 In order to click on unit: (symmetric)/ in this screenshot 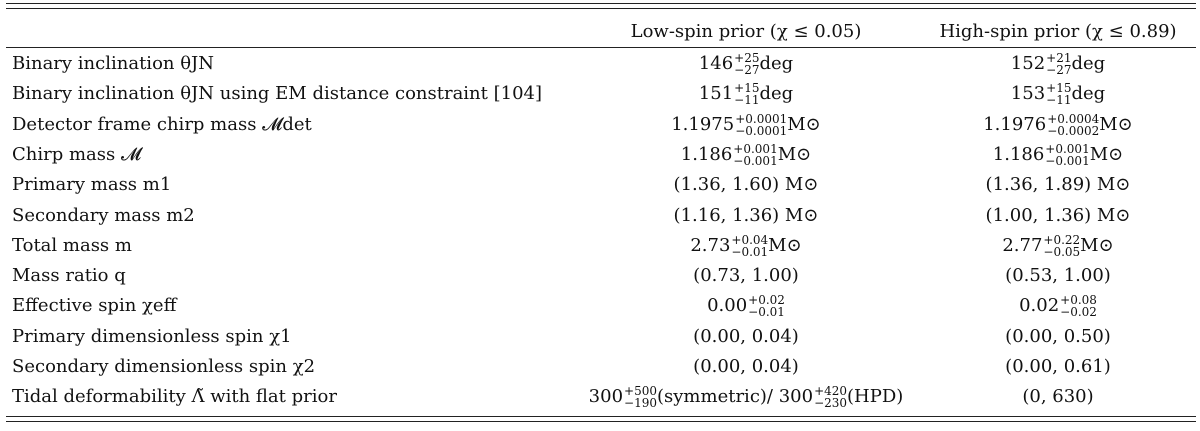, I will do `click(718, 397)`.